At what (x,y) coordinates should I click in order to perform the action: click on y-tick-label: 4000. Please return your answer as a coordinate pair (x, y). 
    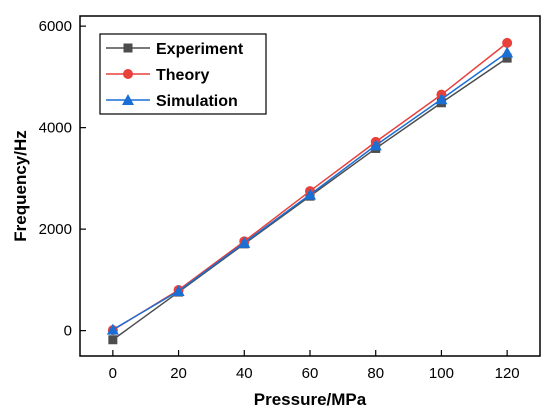
    Looking at the image, I should click on (55, 128).